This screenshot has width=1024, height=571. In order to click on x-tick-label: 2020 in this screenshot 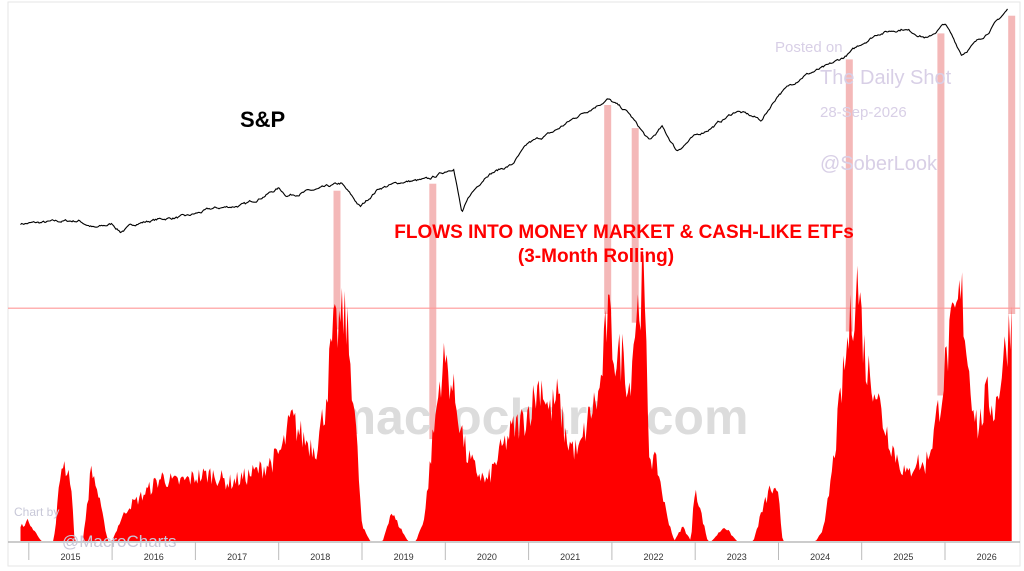, I will do `click(487, 557)`.